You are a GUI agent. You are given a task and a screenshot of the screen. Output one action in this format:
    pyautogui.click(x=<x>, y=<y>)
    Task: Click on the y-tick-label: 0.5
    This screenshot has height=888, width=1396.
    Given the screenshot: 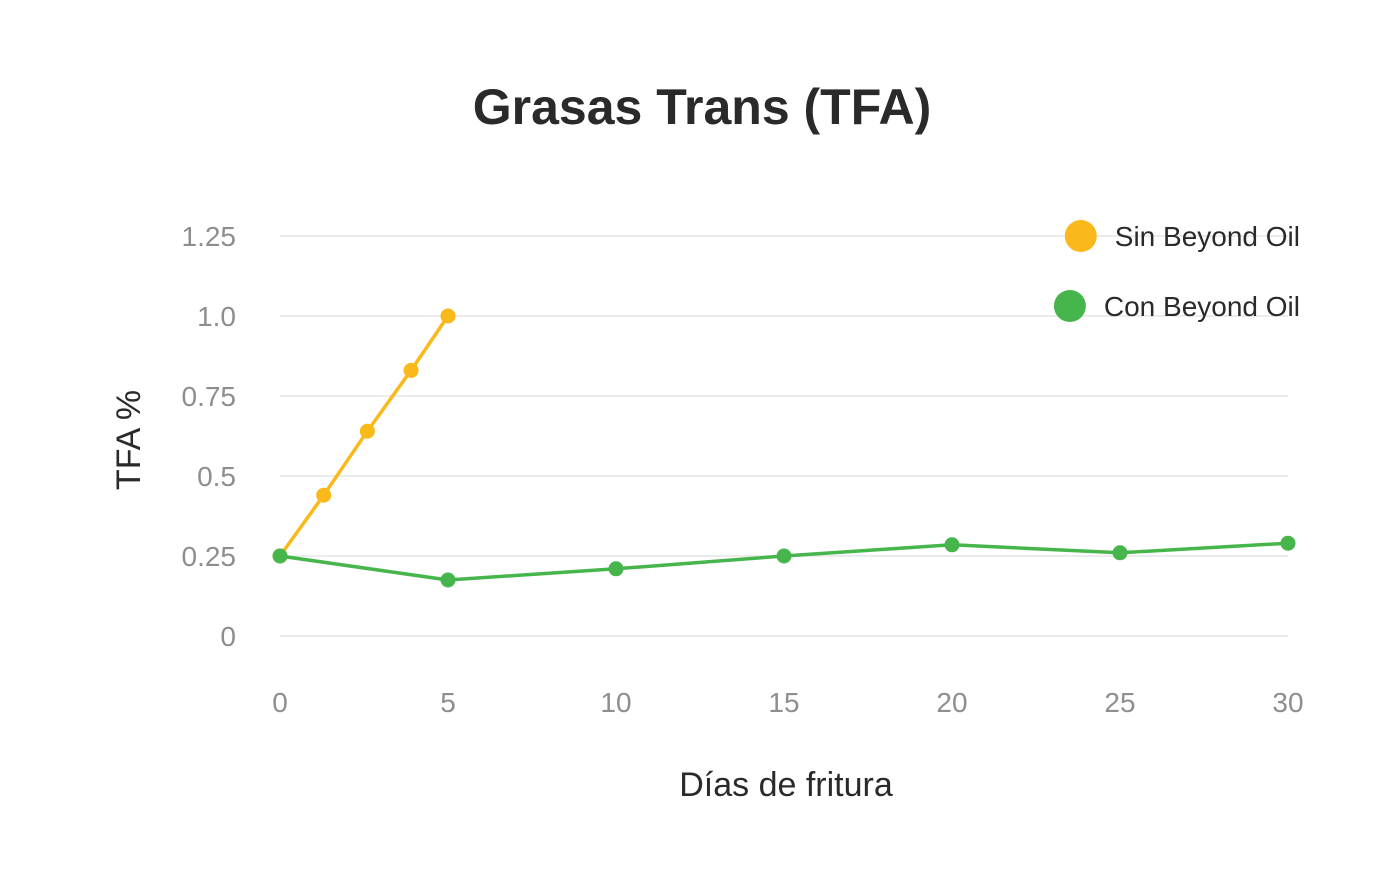 What is the action you would take?
    pyautogui.click(x=216, y=476)
    